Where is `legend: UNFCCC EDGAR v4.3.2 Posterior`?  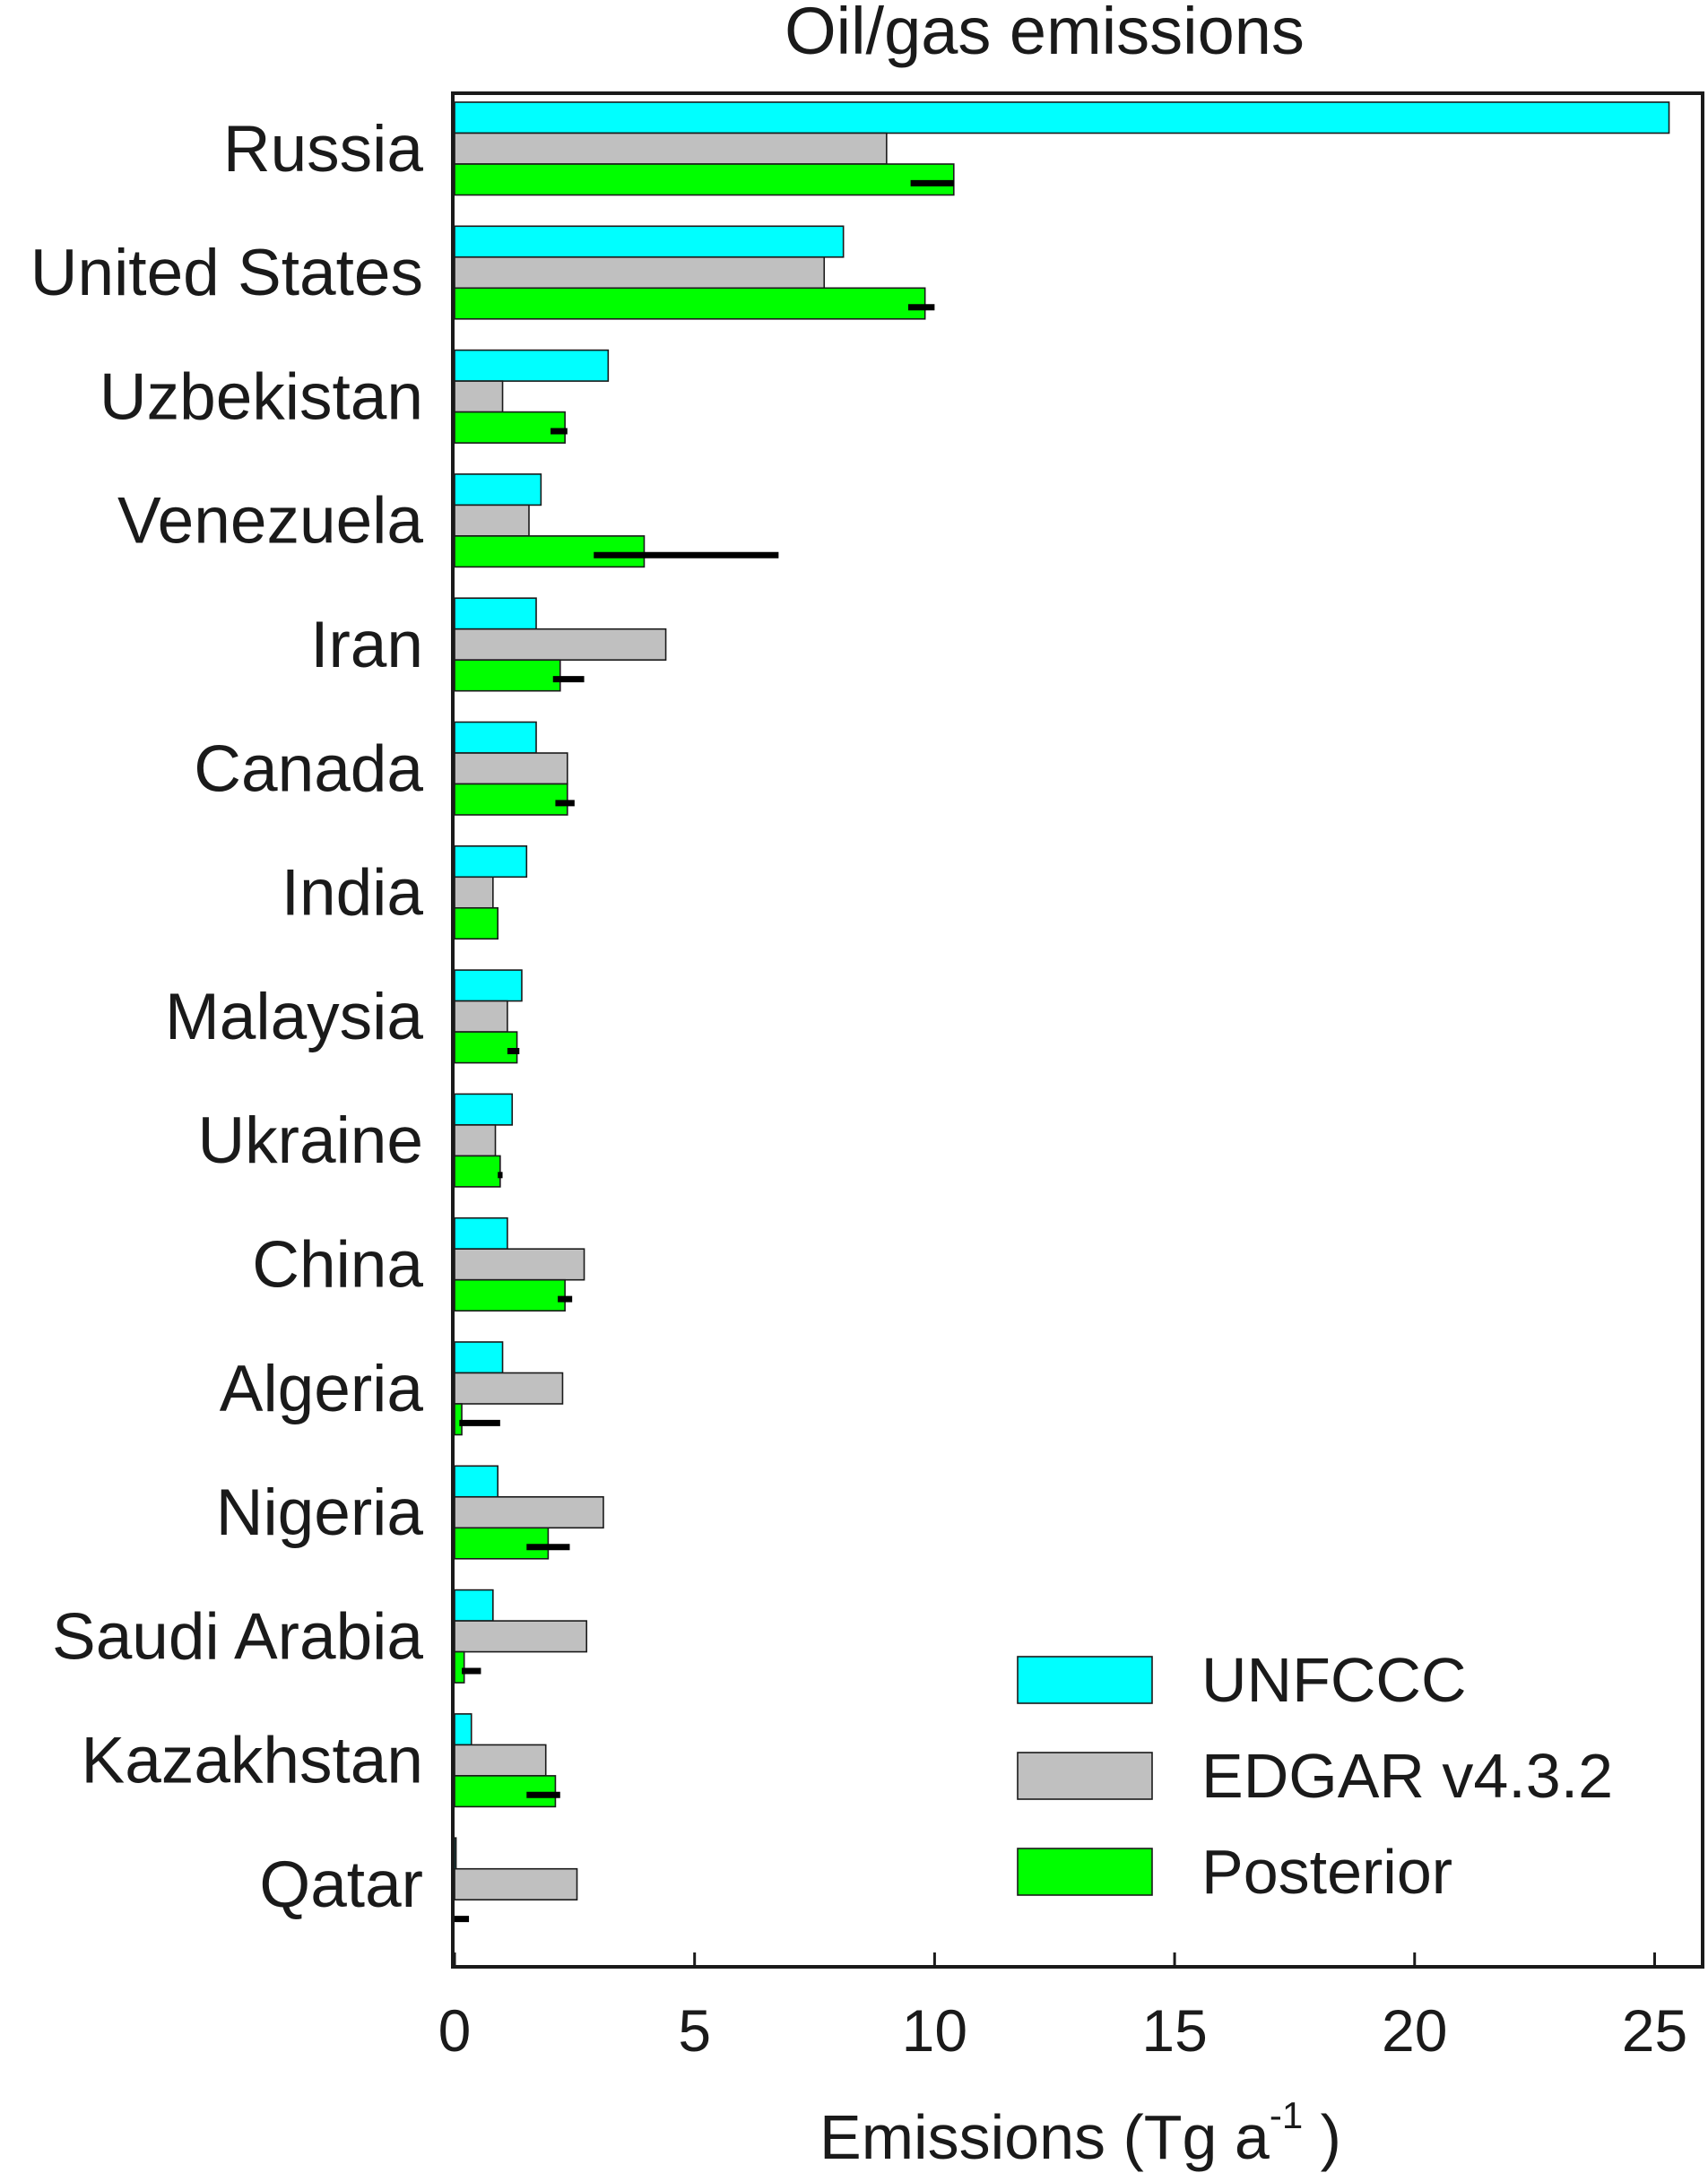
legend: UNFCCC EDGAR v4.3.2 Posterior is located at coordinates (1315, 1776).